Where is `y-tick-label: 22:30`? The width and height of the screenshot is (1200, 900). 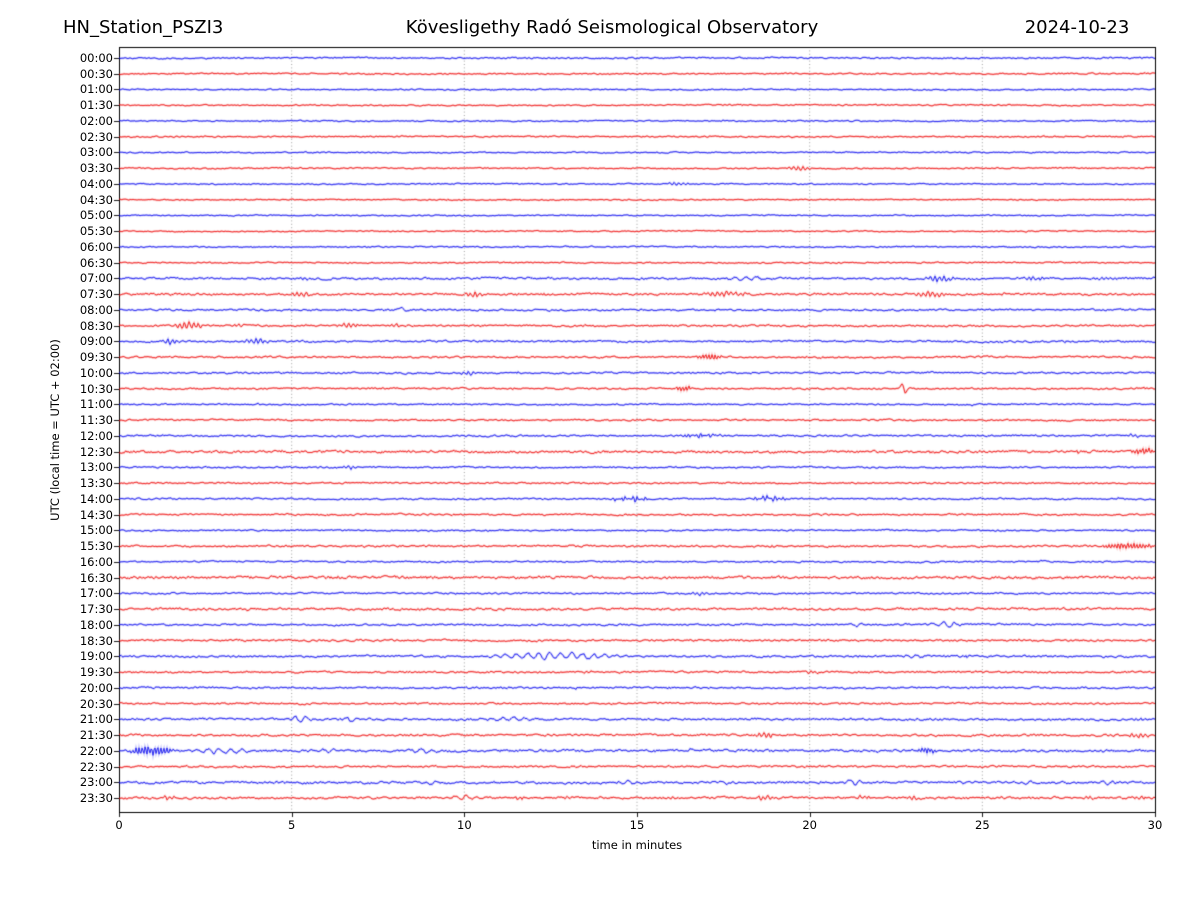
y-tick-label: 22:30 is located at coordinates (96, 766).